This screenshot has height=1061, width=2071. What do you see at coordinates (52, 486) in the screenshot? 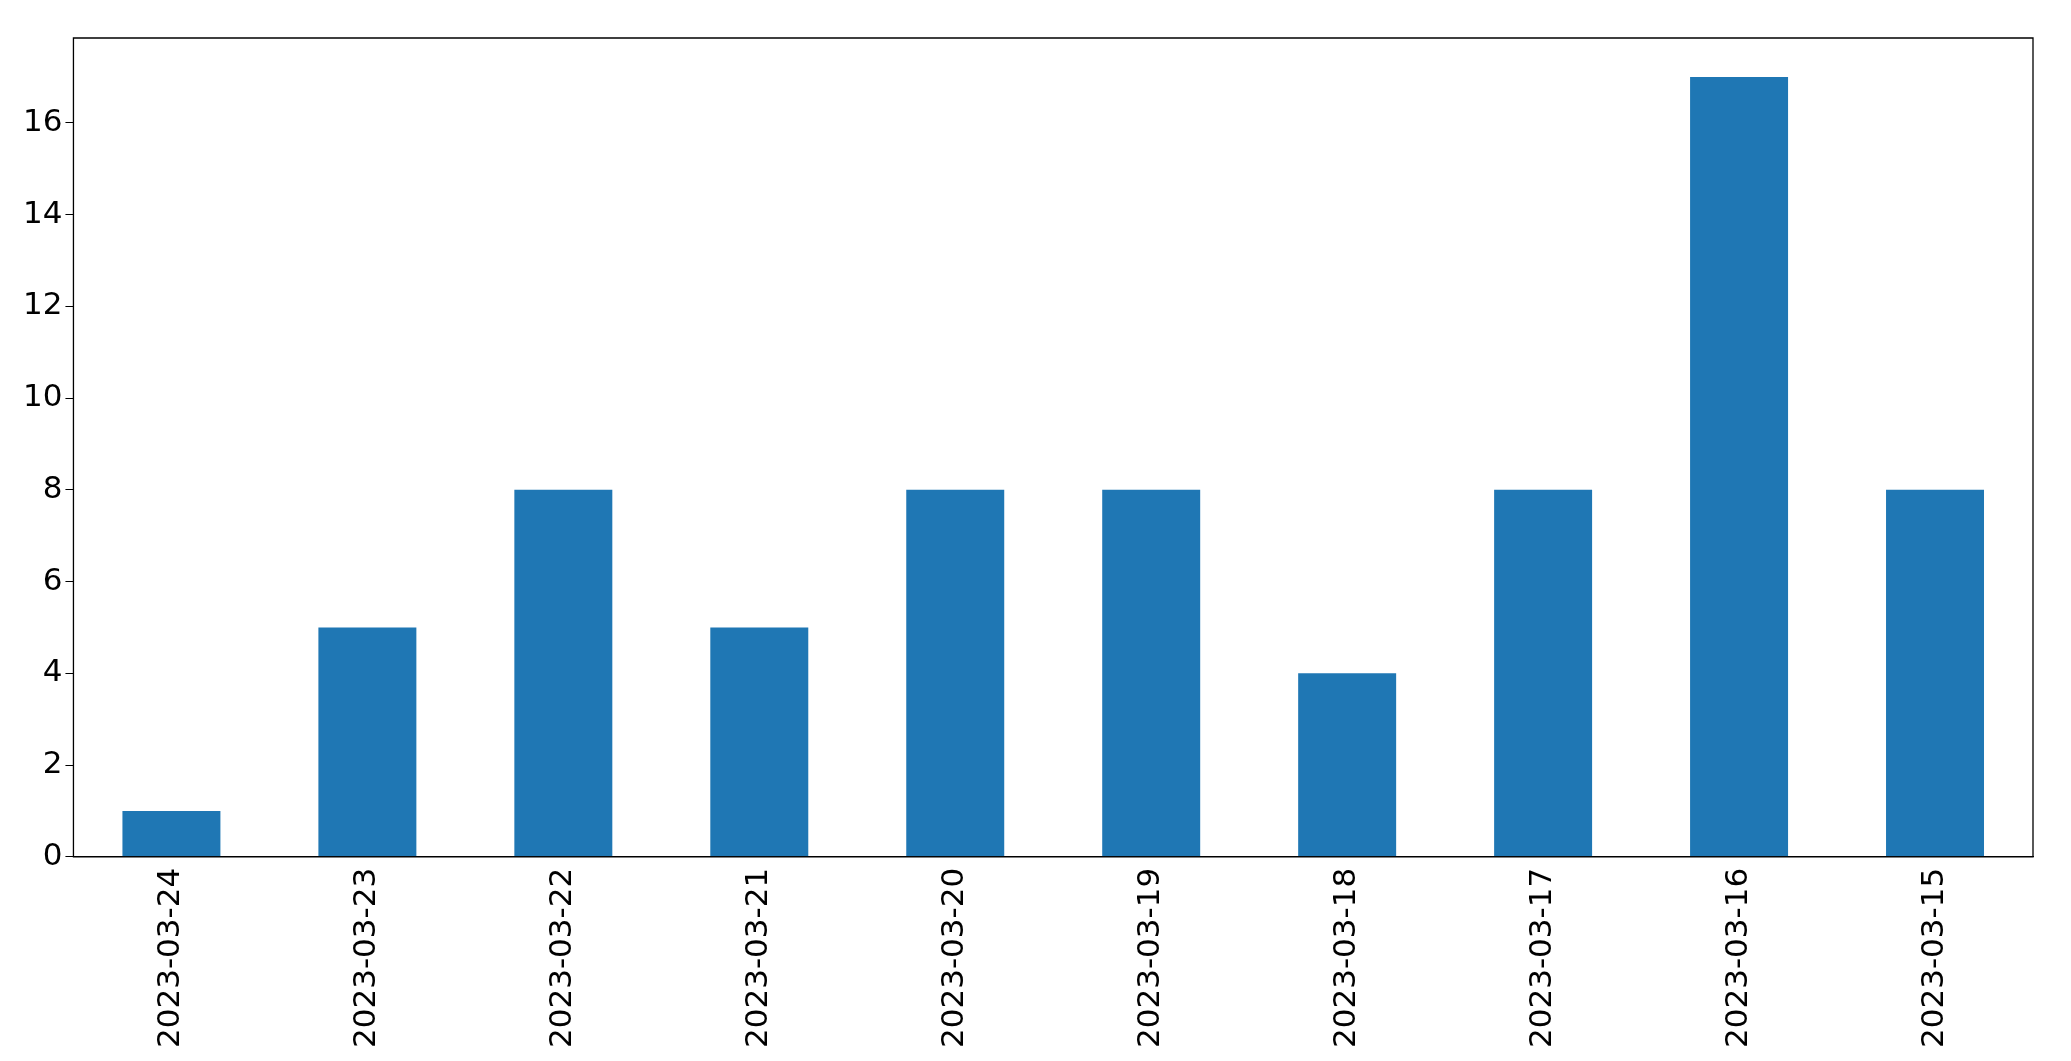
I see `y-tick-label: 8` at bounding box center [52, 486].